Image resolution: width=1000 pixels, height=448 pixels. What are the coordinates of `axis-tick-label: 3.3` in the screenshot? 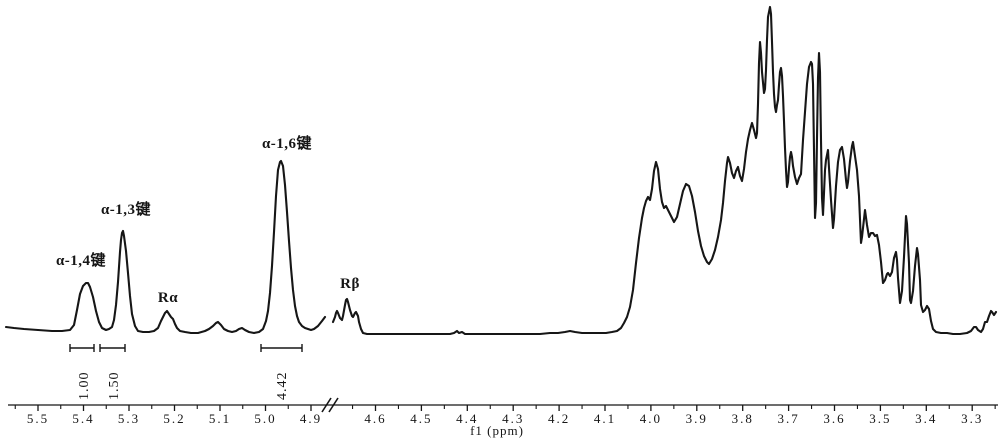 It's located at (972, 418).